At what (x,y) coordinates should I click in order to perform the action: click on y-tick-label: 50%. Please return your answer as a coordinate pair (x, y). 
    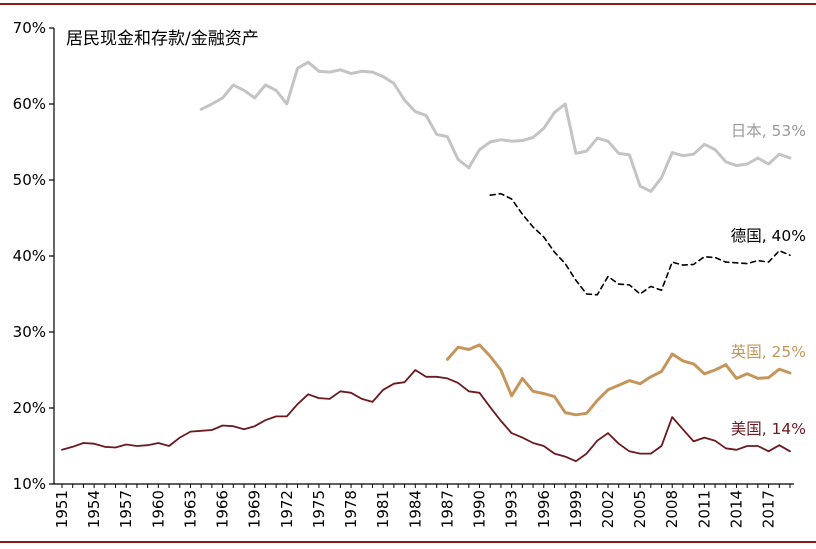
    Looking at the image, I should click on (29, 180).